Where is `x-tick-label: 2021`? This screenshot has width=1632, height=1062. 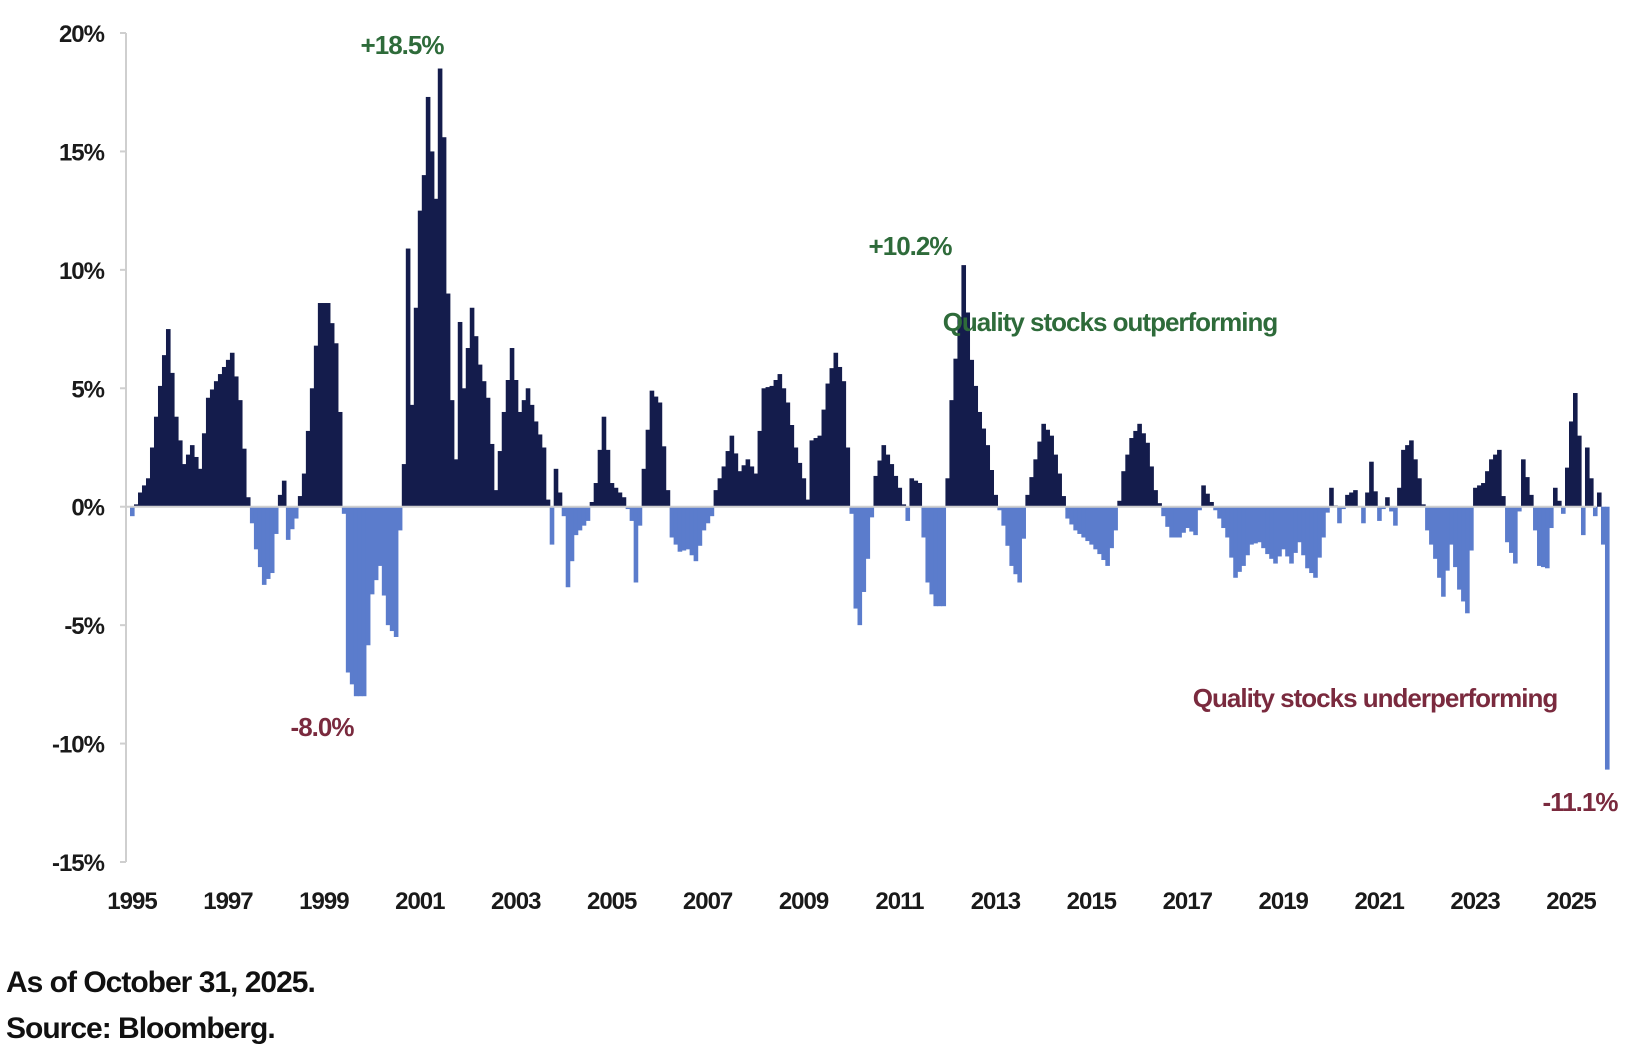
x-tick-label: 2021 is located at coordinates (1379, 901).